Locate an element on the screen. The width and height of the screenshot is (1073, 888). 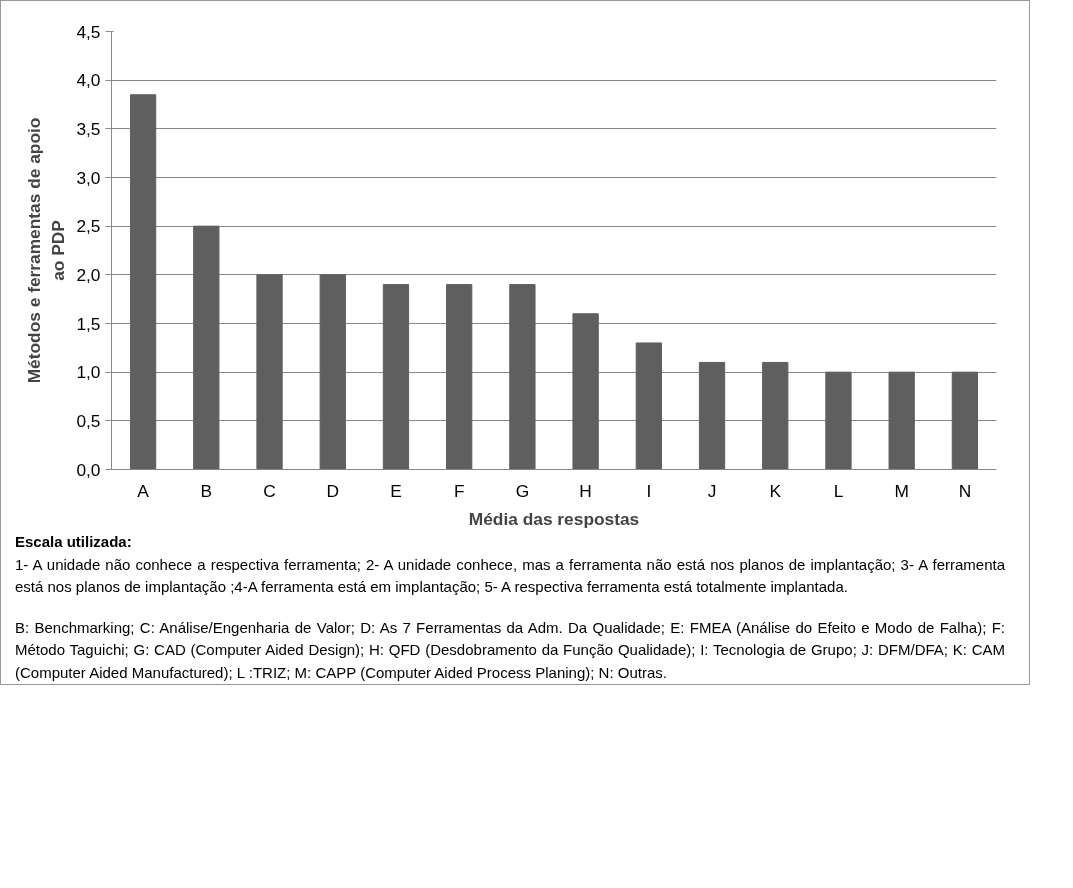
text: B: Benchmarking; C: Análise/Engenharia de Valor; D: As 7 Ferramentas da Adm. Da Qualidade; E: FMEA (Análise do Efeito e Modo de Falha); F: Método Taguichi; G: CAD (Computer Aided Design); H: QFD (Desdobramento da Função Qualidade); I: Tecnologia de Grupo; J: DFM/DFA; K: CAM (Computer Aided Manufactured); L :TRIZ; M: CAPP (Computer Aided Process Planing); N: Outras. is located at coordinates (510, 650).